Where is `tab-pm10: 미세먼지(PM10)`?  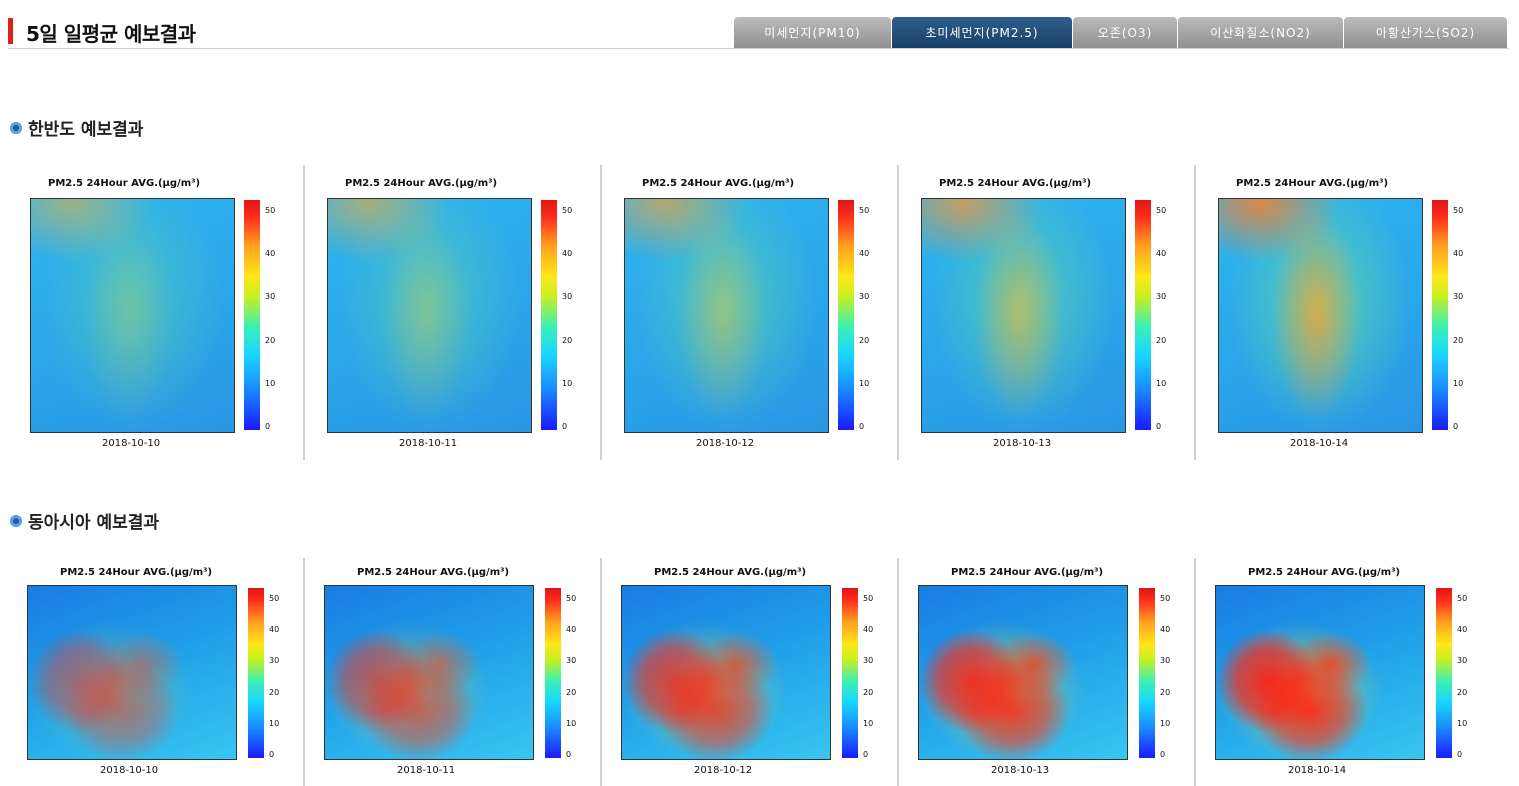
tab-pm10: 미세먼지(PM10) is located at coordinates (812, 32).